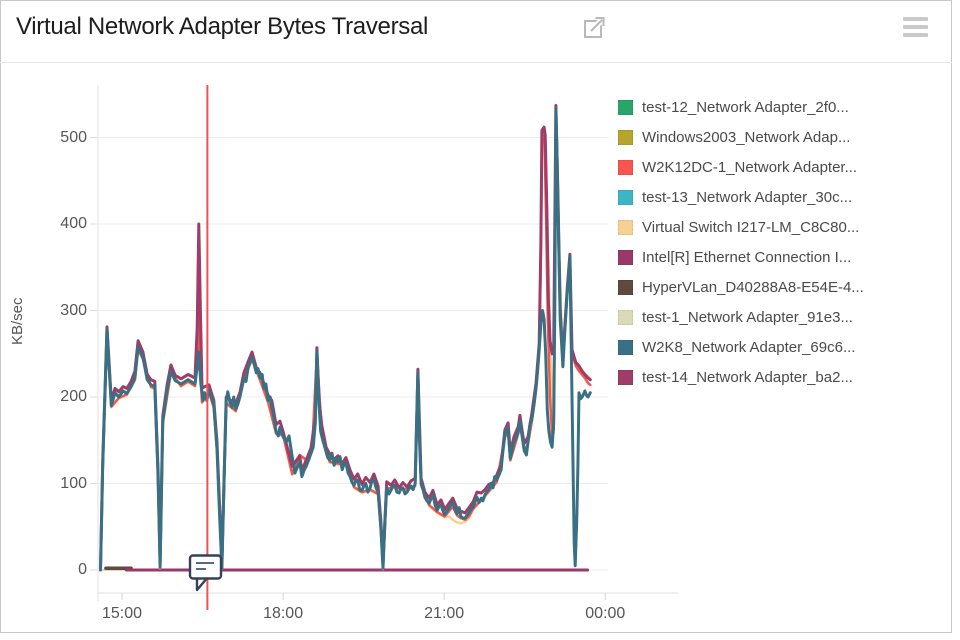 This screenshot has width=960, height=640. Describe the element at coordinates (73, 310) in the screenshot. I see `y-tick-label-300: 300` at that location.